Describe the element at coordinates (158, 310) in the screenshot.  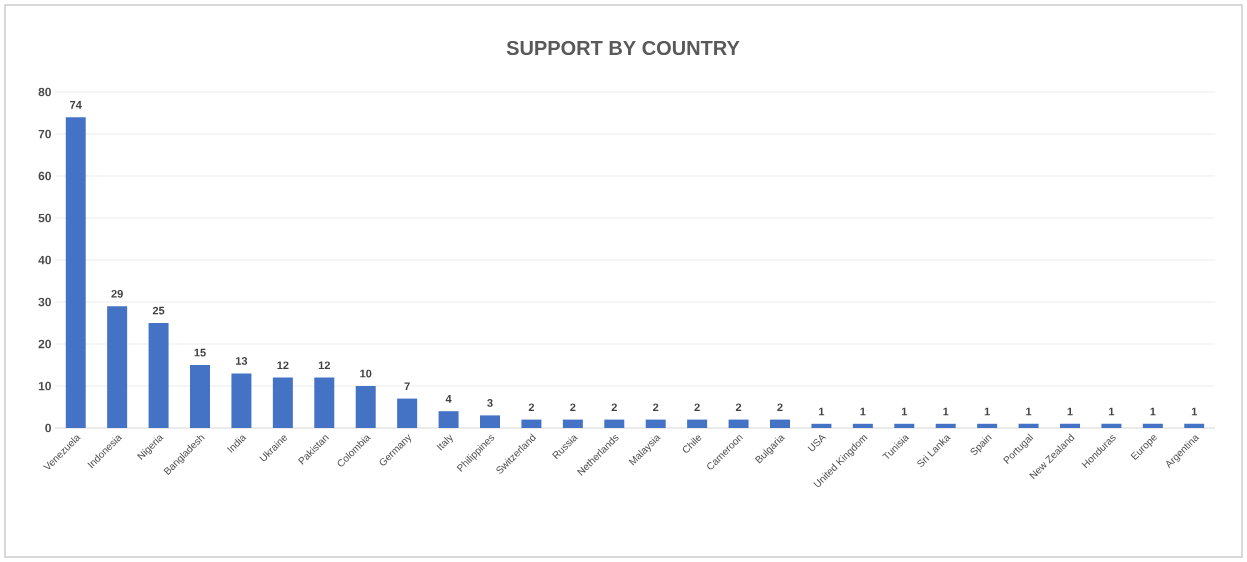
I see `data-label: 25` at that location.